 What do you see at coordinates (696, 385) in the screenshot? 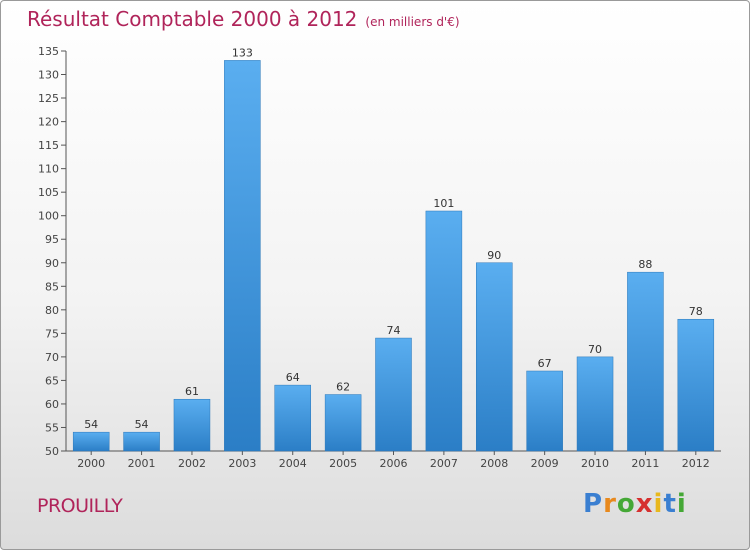
I see `bar-2012` at bounding box center [696, 385].